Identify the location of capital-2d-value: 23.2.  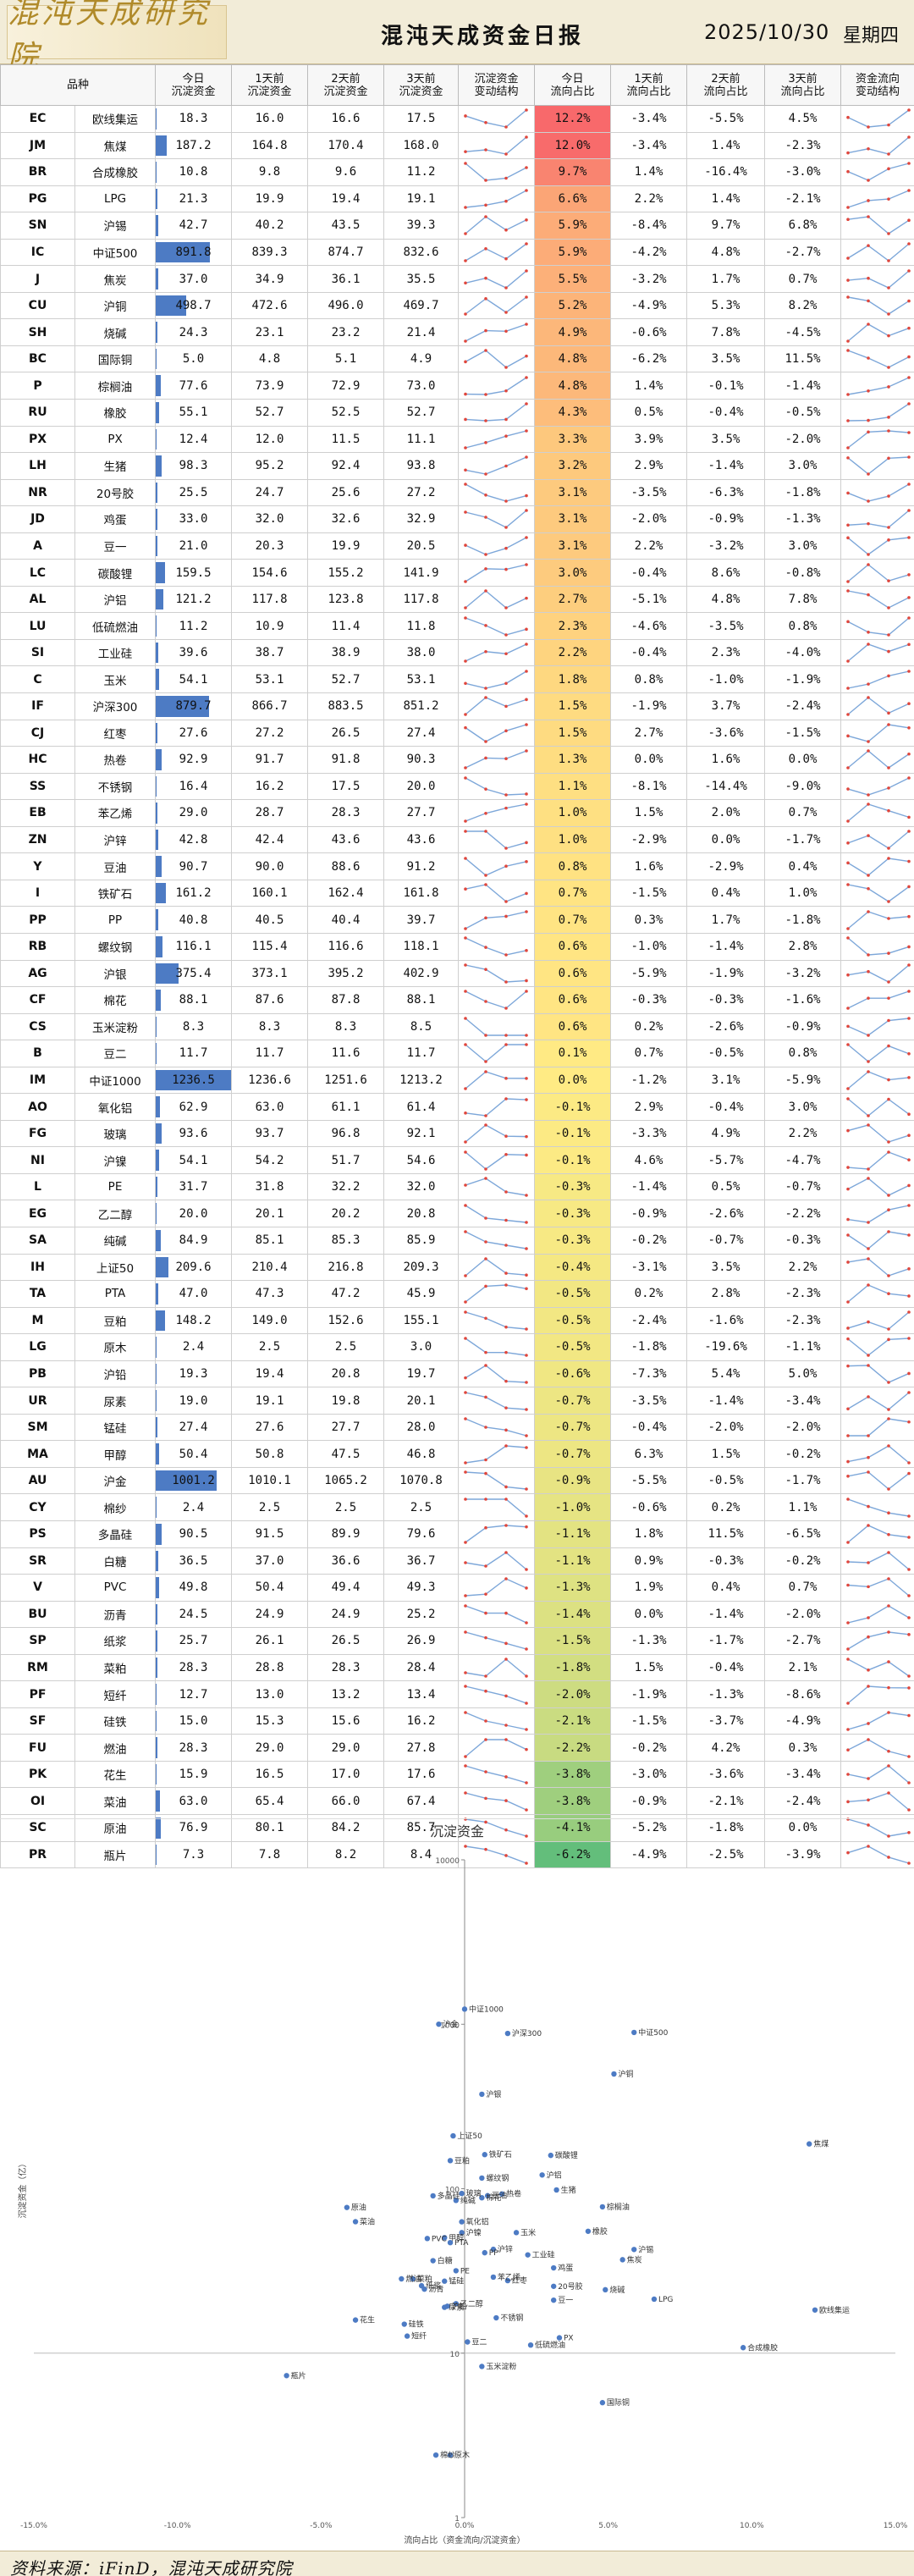
(346, 332).